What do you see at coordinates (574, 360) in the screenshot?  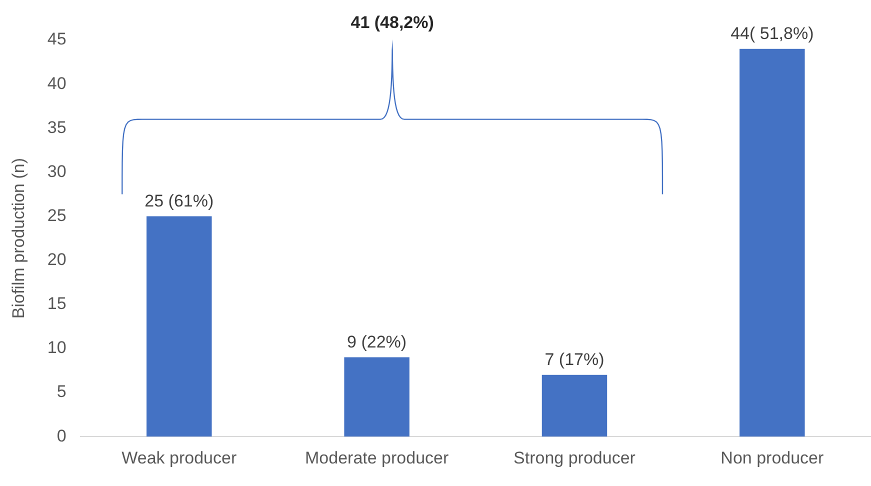 I see `data-label: 7 (17%)` at bounding box center [574, 360].